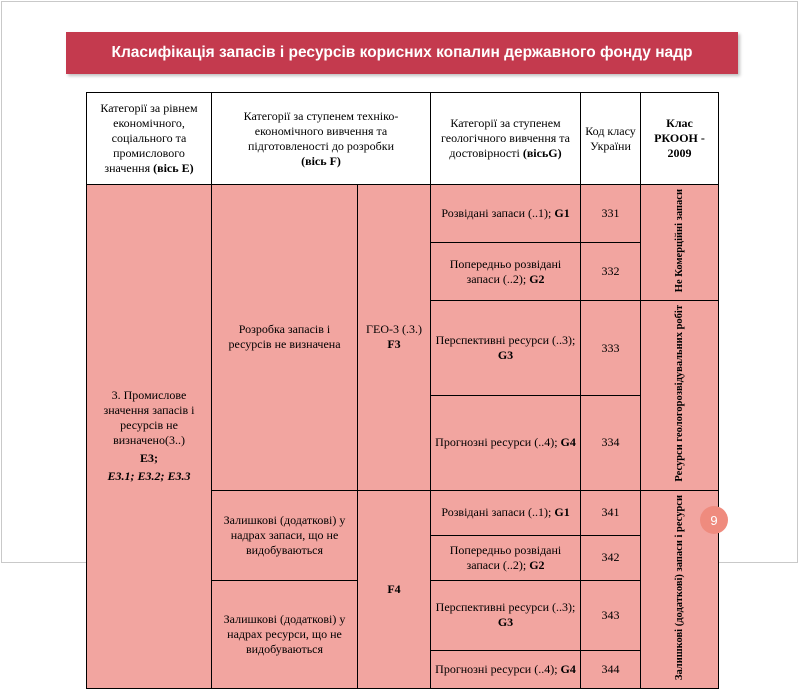 This screenshot has height=689, width=800. What do you see at coordinates (611, 557) in the screenshot?
I see `class-code-cell: 342` at bounding box center [611, 557].